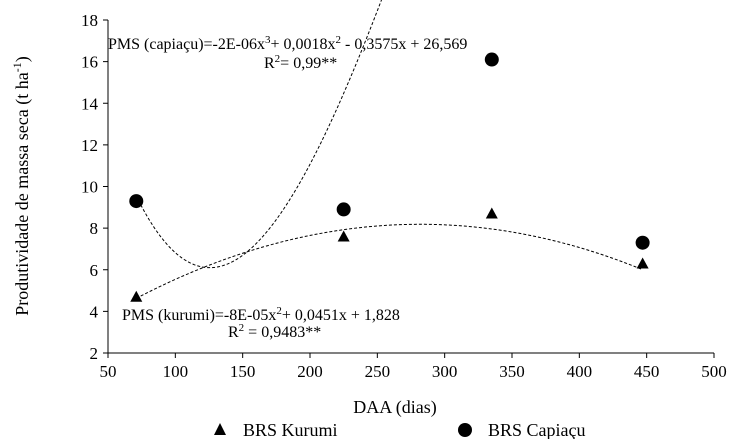 The height and width of the screenshot is (439, 730). What do you see at coordinates (261, 314) in the screenshot?
I see `equation-kurumi: PMS (kurumi)=-8E-05x2+ 0,0451x + 1,828` at bounding box center [261, 314].